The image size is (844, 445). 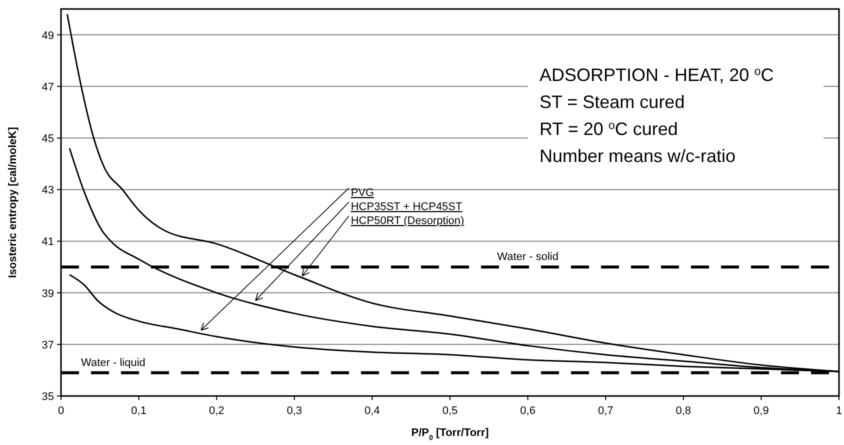 I want to click on annotation: HCP35ST + HCP45ST, so click(x=406, y=207).